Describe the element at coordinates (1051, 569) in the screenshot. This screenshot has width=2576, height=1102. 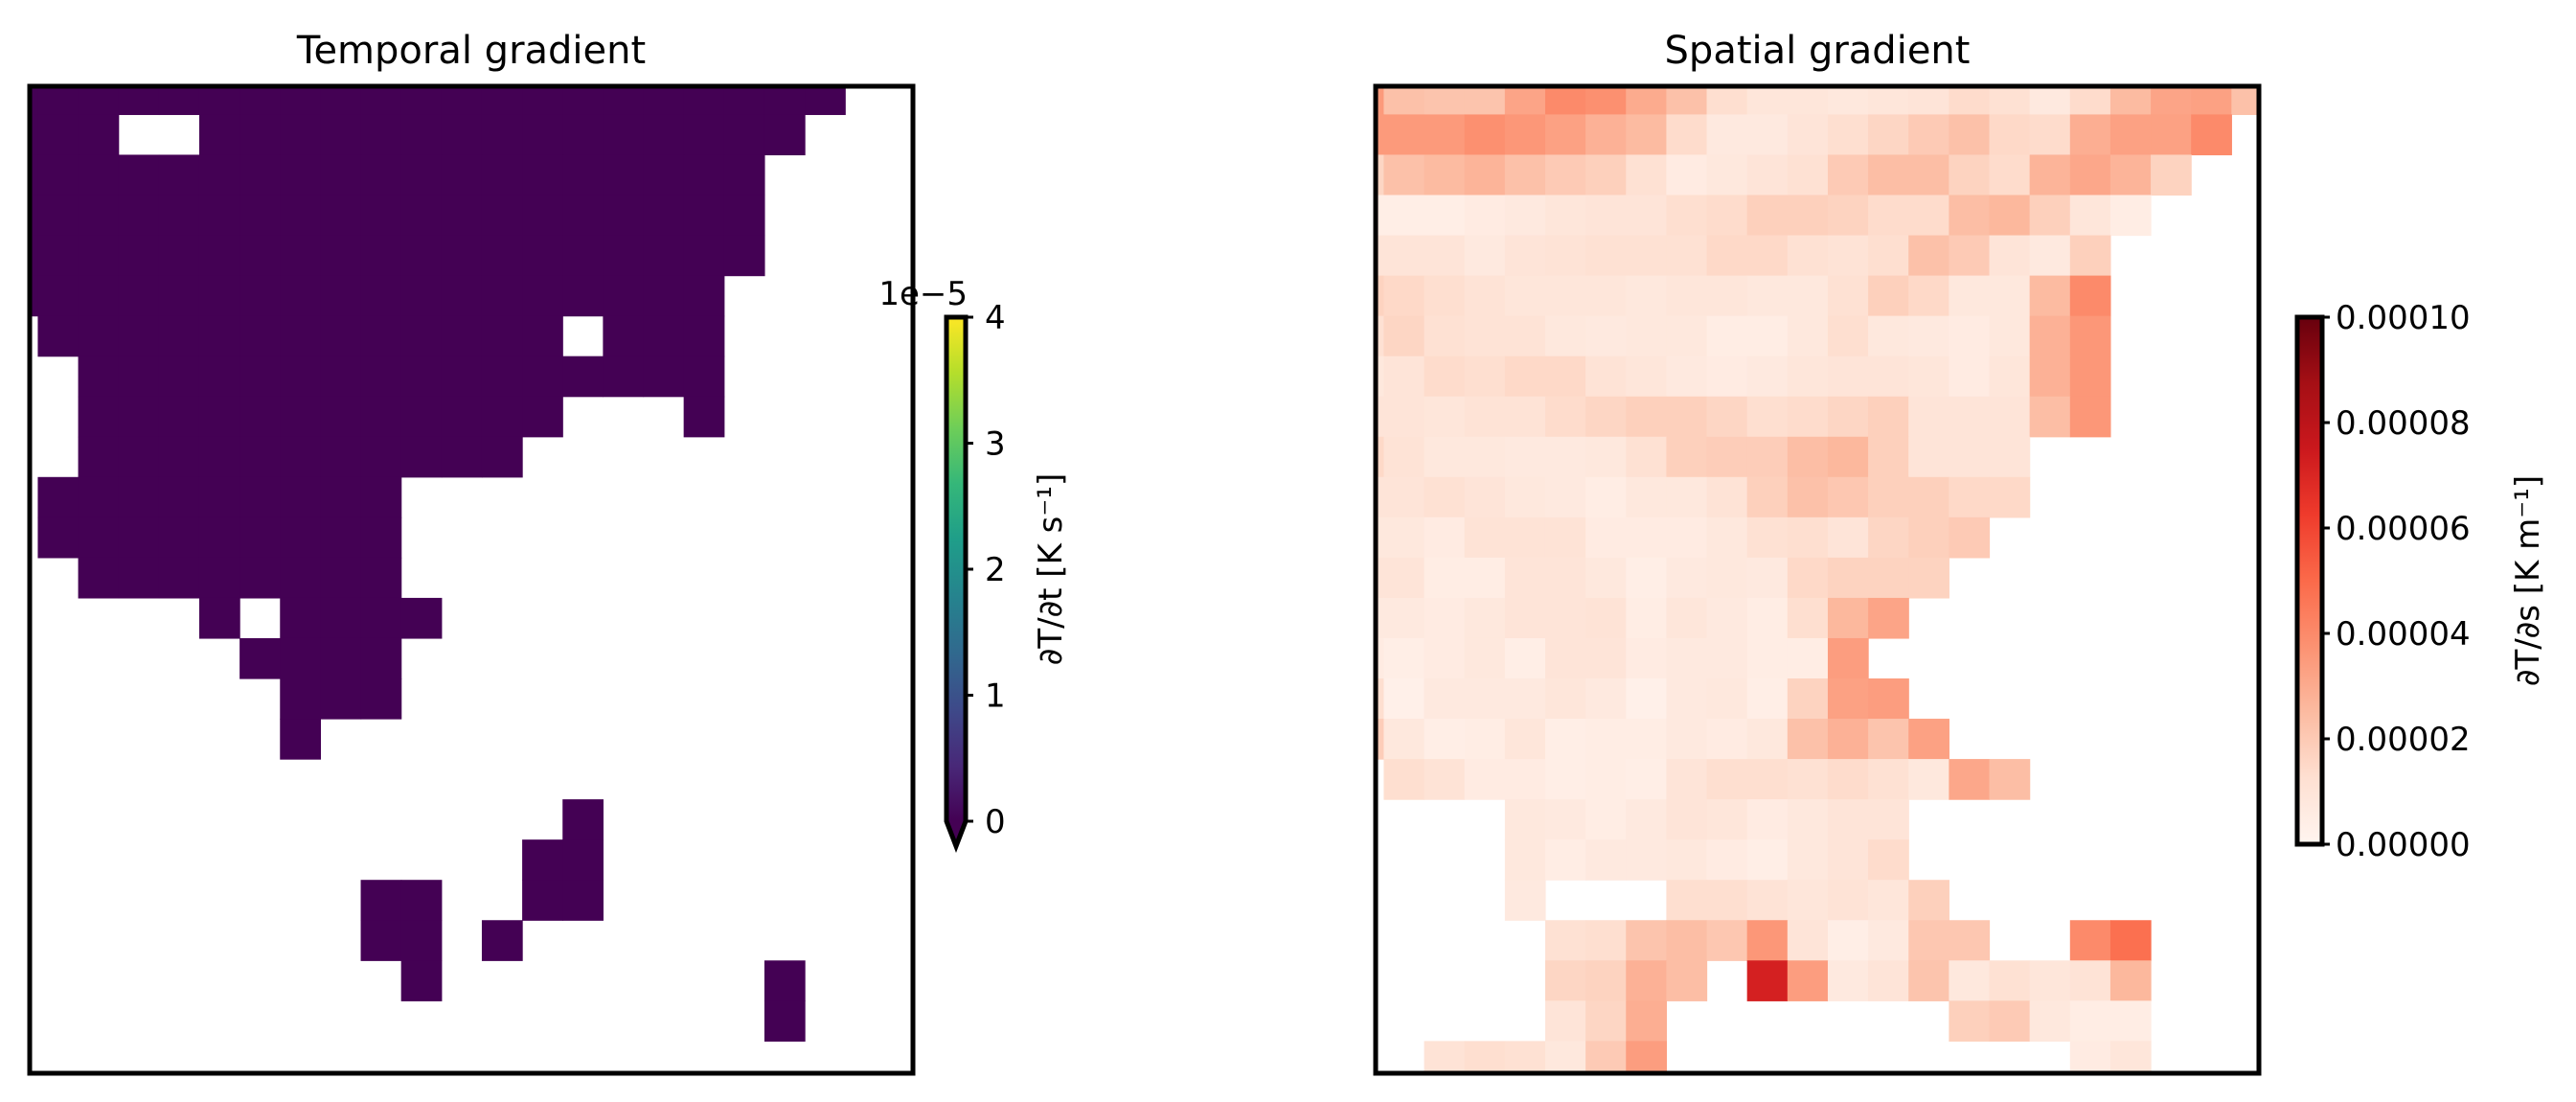
I see `temporal-colorbar-label: ∂T/∂t [K s⁻¹]` at that location.